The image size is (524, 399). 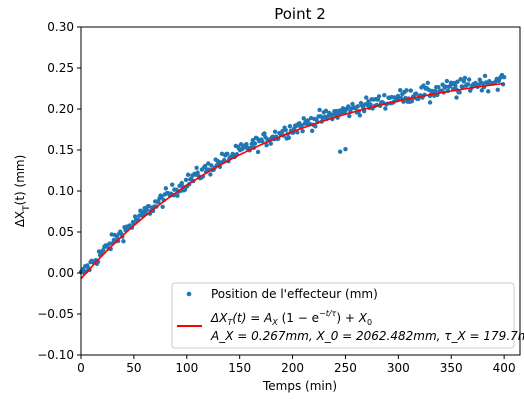 What do you see at coordinates (299, 386) in the screenshot?
I see `x-axis-label: Temps (min)` at bounding box center [299, 386].